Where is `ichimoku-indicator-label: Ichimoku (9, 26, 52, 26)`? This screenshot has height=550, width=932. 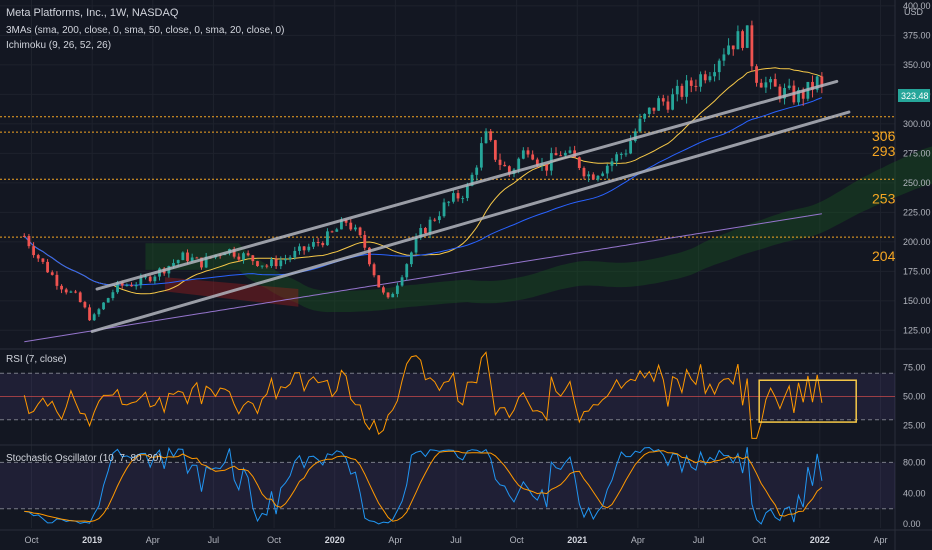 ichimoku-indicator-label: Ichimoku (9, 26, 52, 26) is located at coordinates (58, 45).